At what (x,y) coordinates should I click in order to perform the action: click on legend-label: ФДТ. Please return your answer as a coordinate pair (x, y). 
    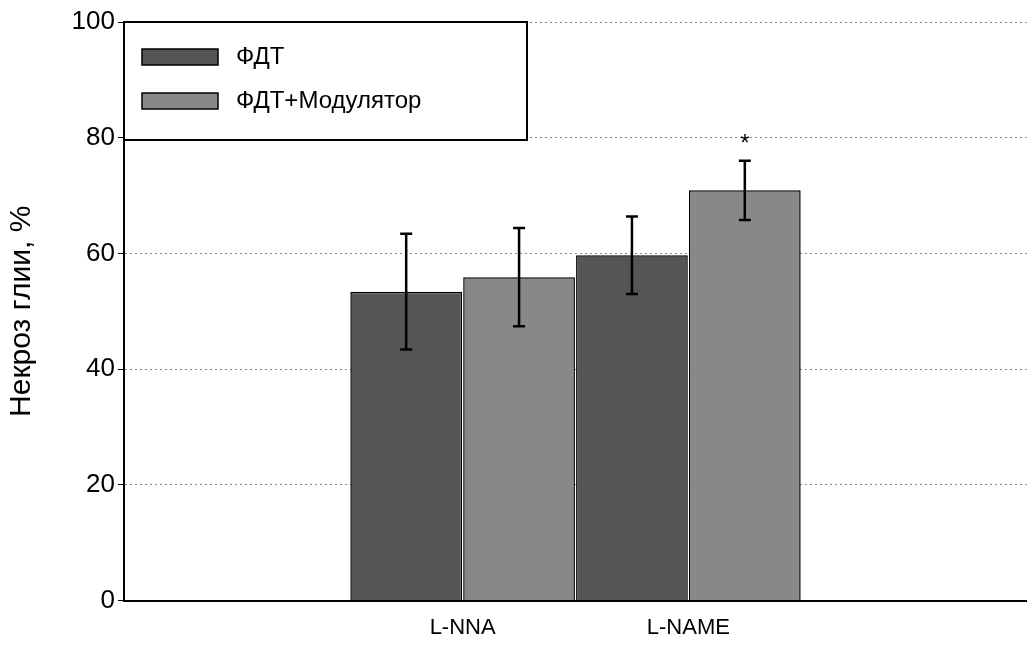
    Looking at the image, I should click on (260, 55).